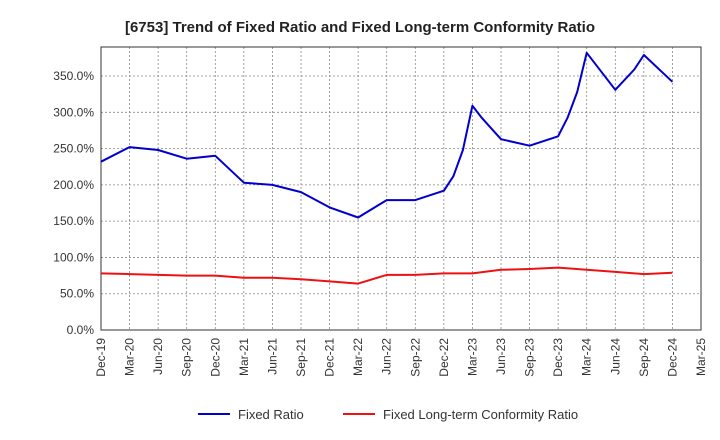  What do you see at coordinates (73, 149) in the screenshot?
I see `y-tick-label: 250.0%` at bounding box center [73, 149].